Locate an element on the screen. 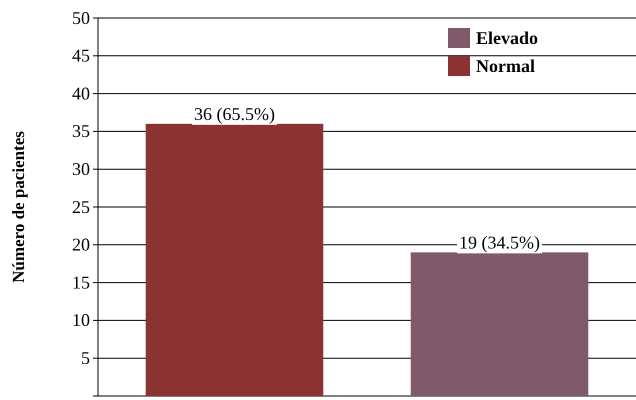 The image size is (636, 400). y-tick-label: 5 is located at coordinates (85, 358).